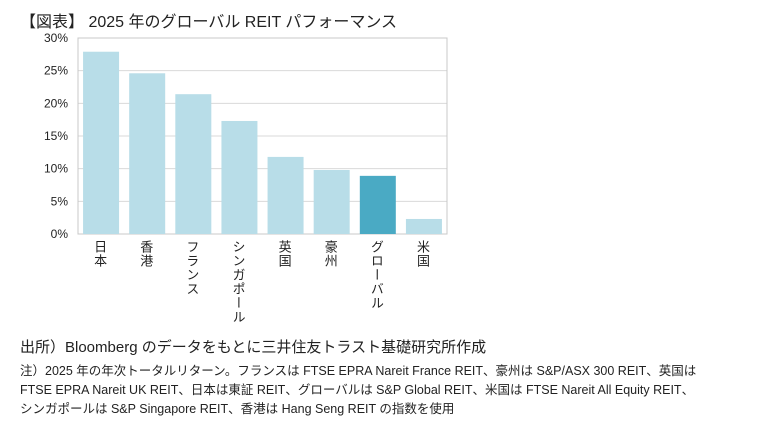 This screenshot has height=425, width=762. What do you see at coordinates (60, 234) in the screenshot?
I see `y-tick-label: 0%` at bounding box center [60, 234].